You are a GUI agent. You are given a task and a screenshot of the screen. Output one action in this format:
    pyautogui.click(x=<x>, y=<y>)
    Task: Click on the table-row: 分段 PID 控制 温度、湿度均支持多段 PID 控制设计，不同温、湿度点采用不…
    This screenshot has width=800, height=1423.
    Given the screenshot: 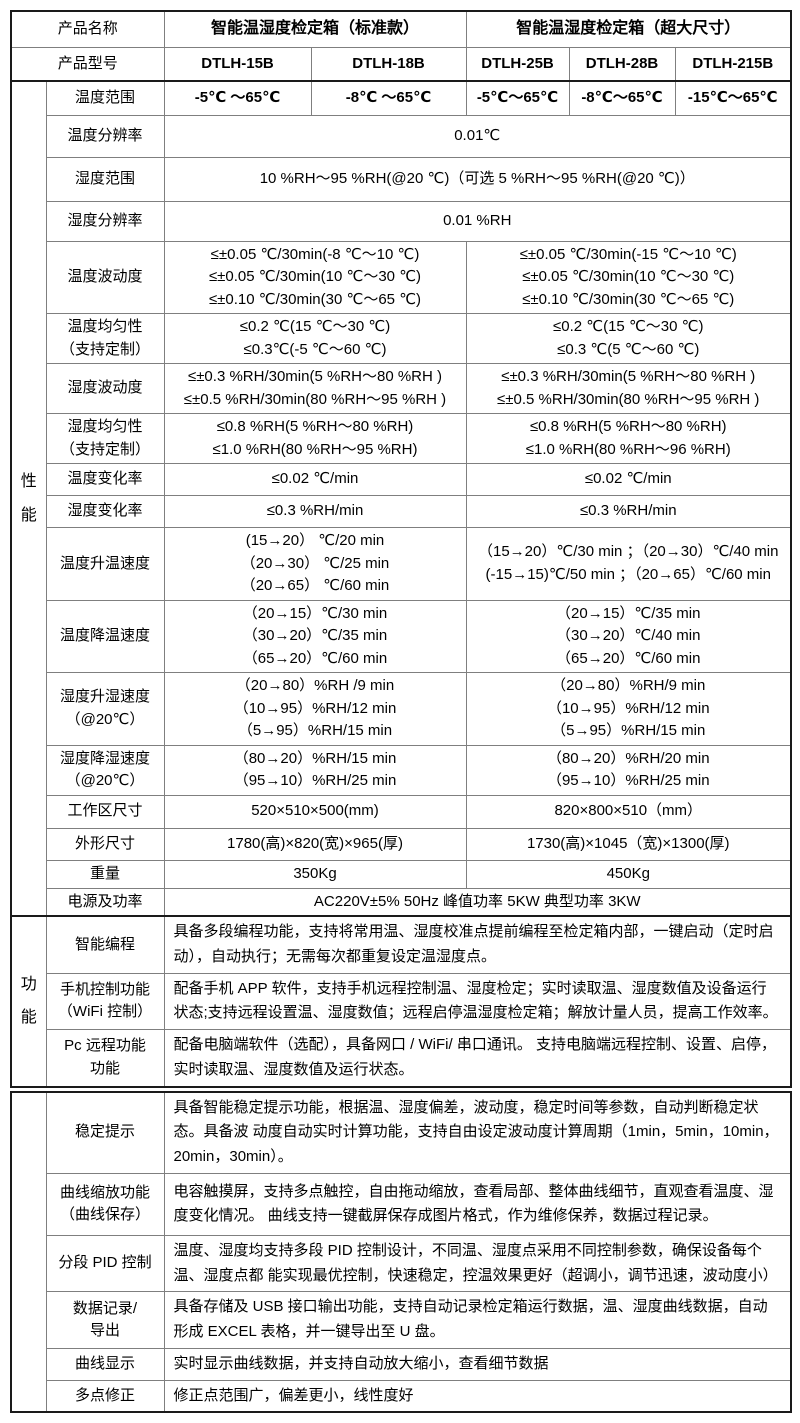 What is the action you would take?
    pyautogui.click(x=401, y=1263)
    